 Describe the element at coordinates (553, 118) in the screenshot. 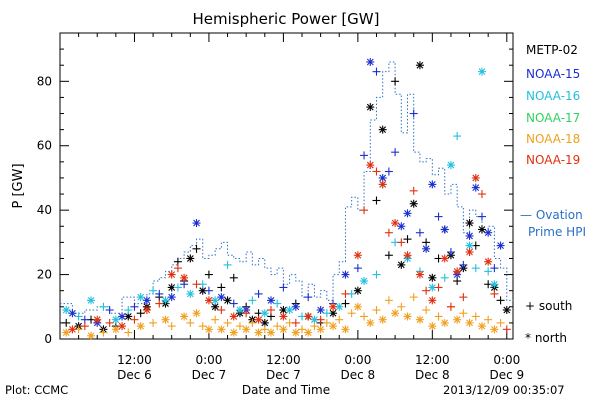

I see `legend-noaa-17: NOAA-17` at that location.